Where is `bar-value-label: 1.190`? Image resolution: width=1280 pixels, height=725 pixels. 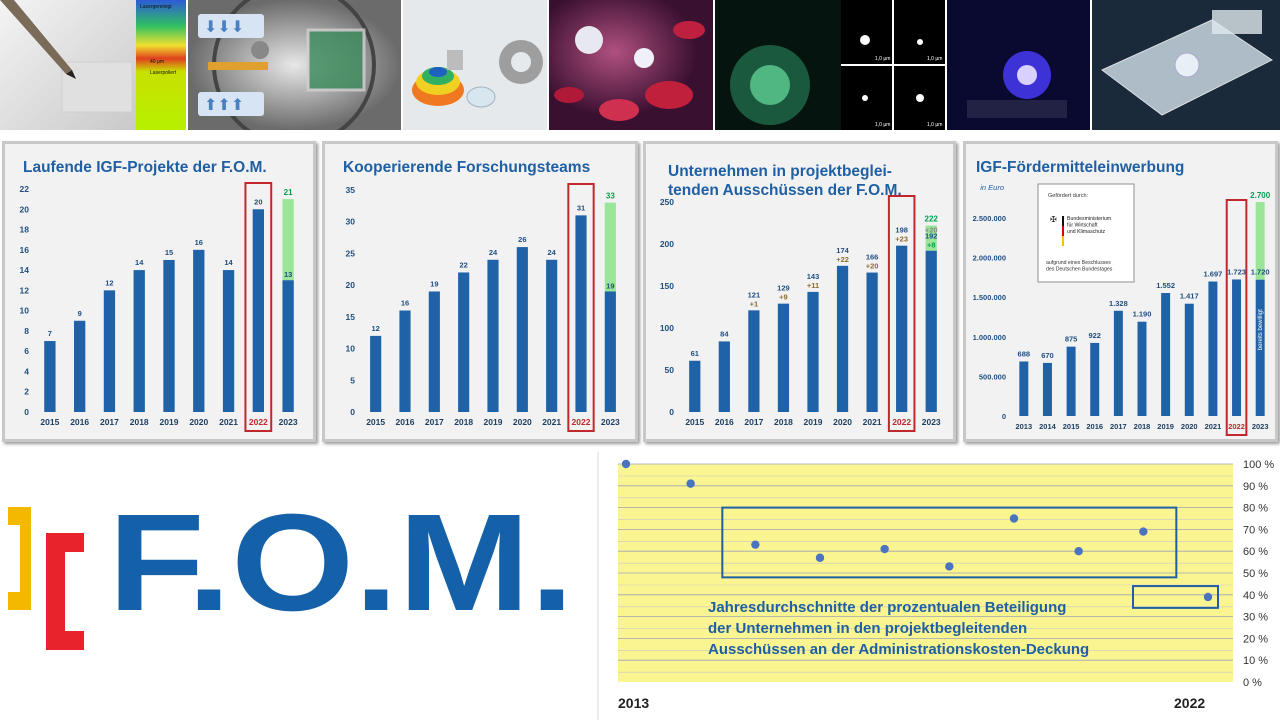
bar-value-label: 1.190 is located at coordinates (1142, 314).